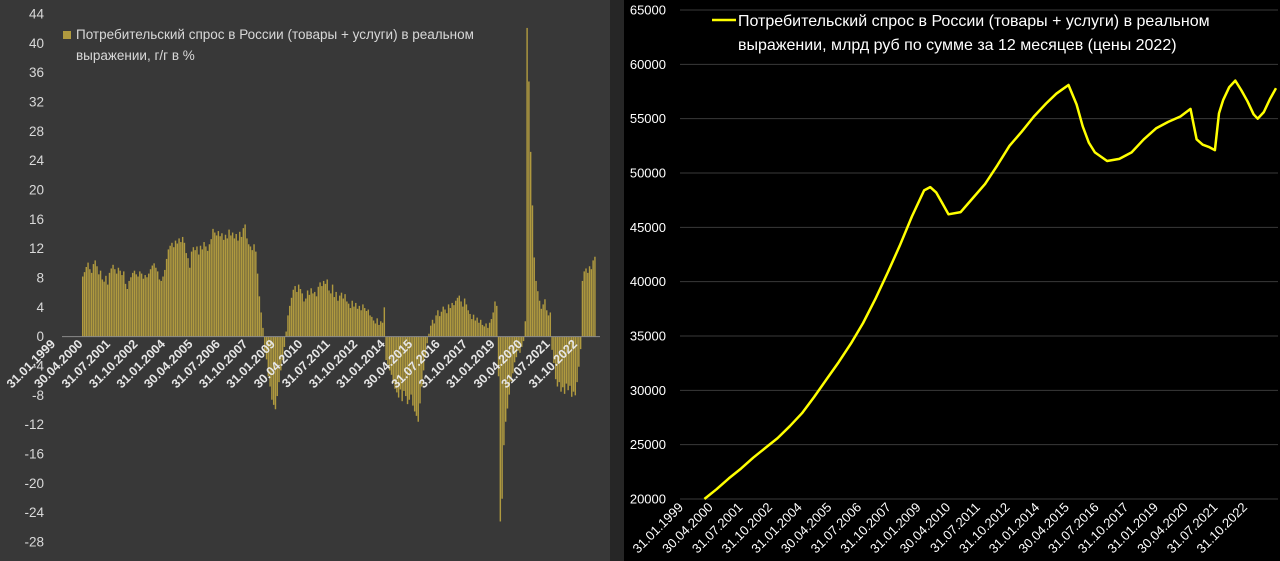 The width and height of the screenshot is (1280, 561). Describe the element at coordinates (34, 454) in the screenshot. I see `left-y-tick-label: -16` at that location.